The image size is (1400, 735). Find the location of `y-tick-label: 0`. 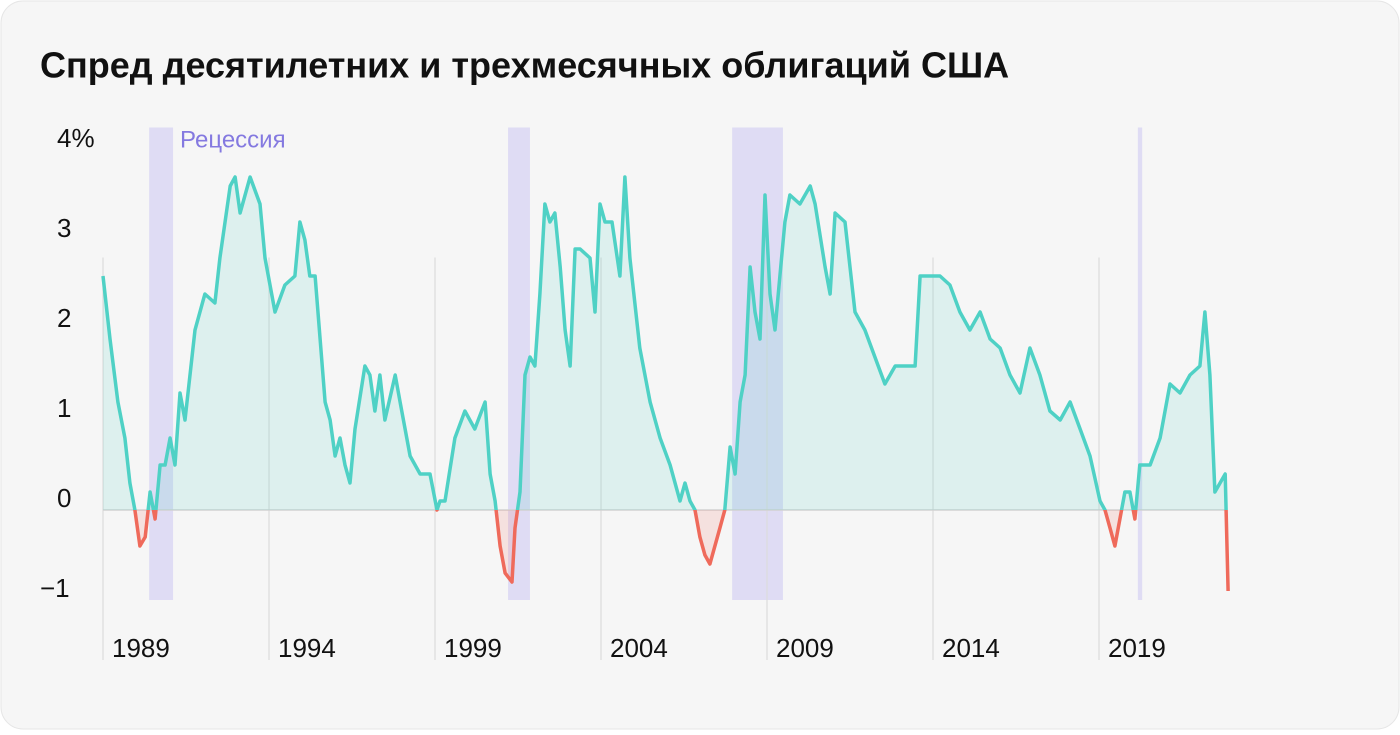

y-tick-label: 0 is located at coordinates (64, 498).